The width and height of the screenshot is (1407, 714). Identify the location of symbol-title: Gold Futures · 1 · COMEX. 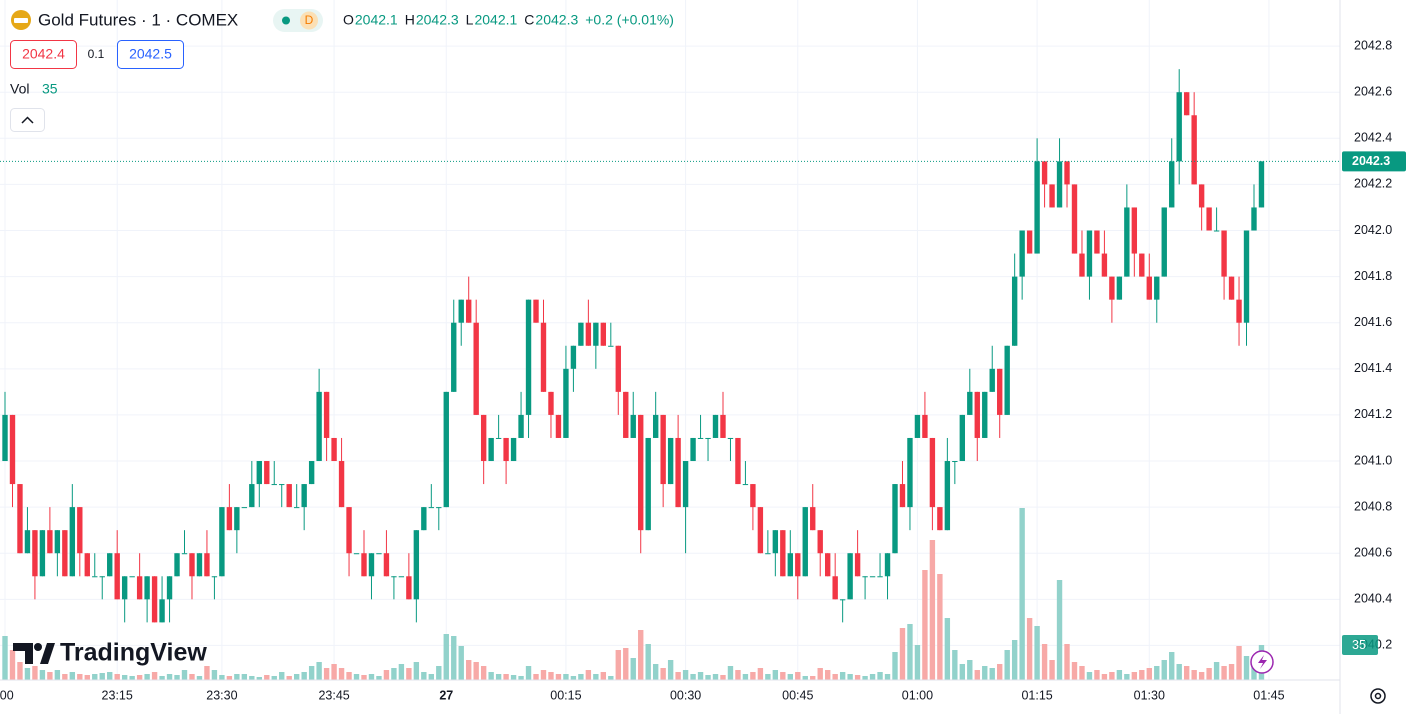
(138, 19).